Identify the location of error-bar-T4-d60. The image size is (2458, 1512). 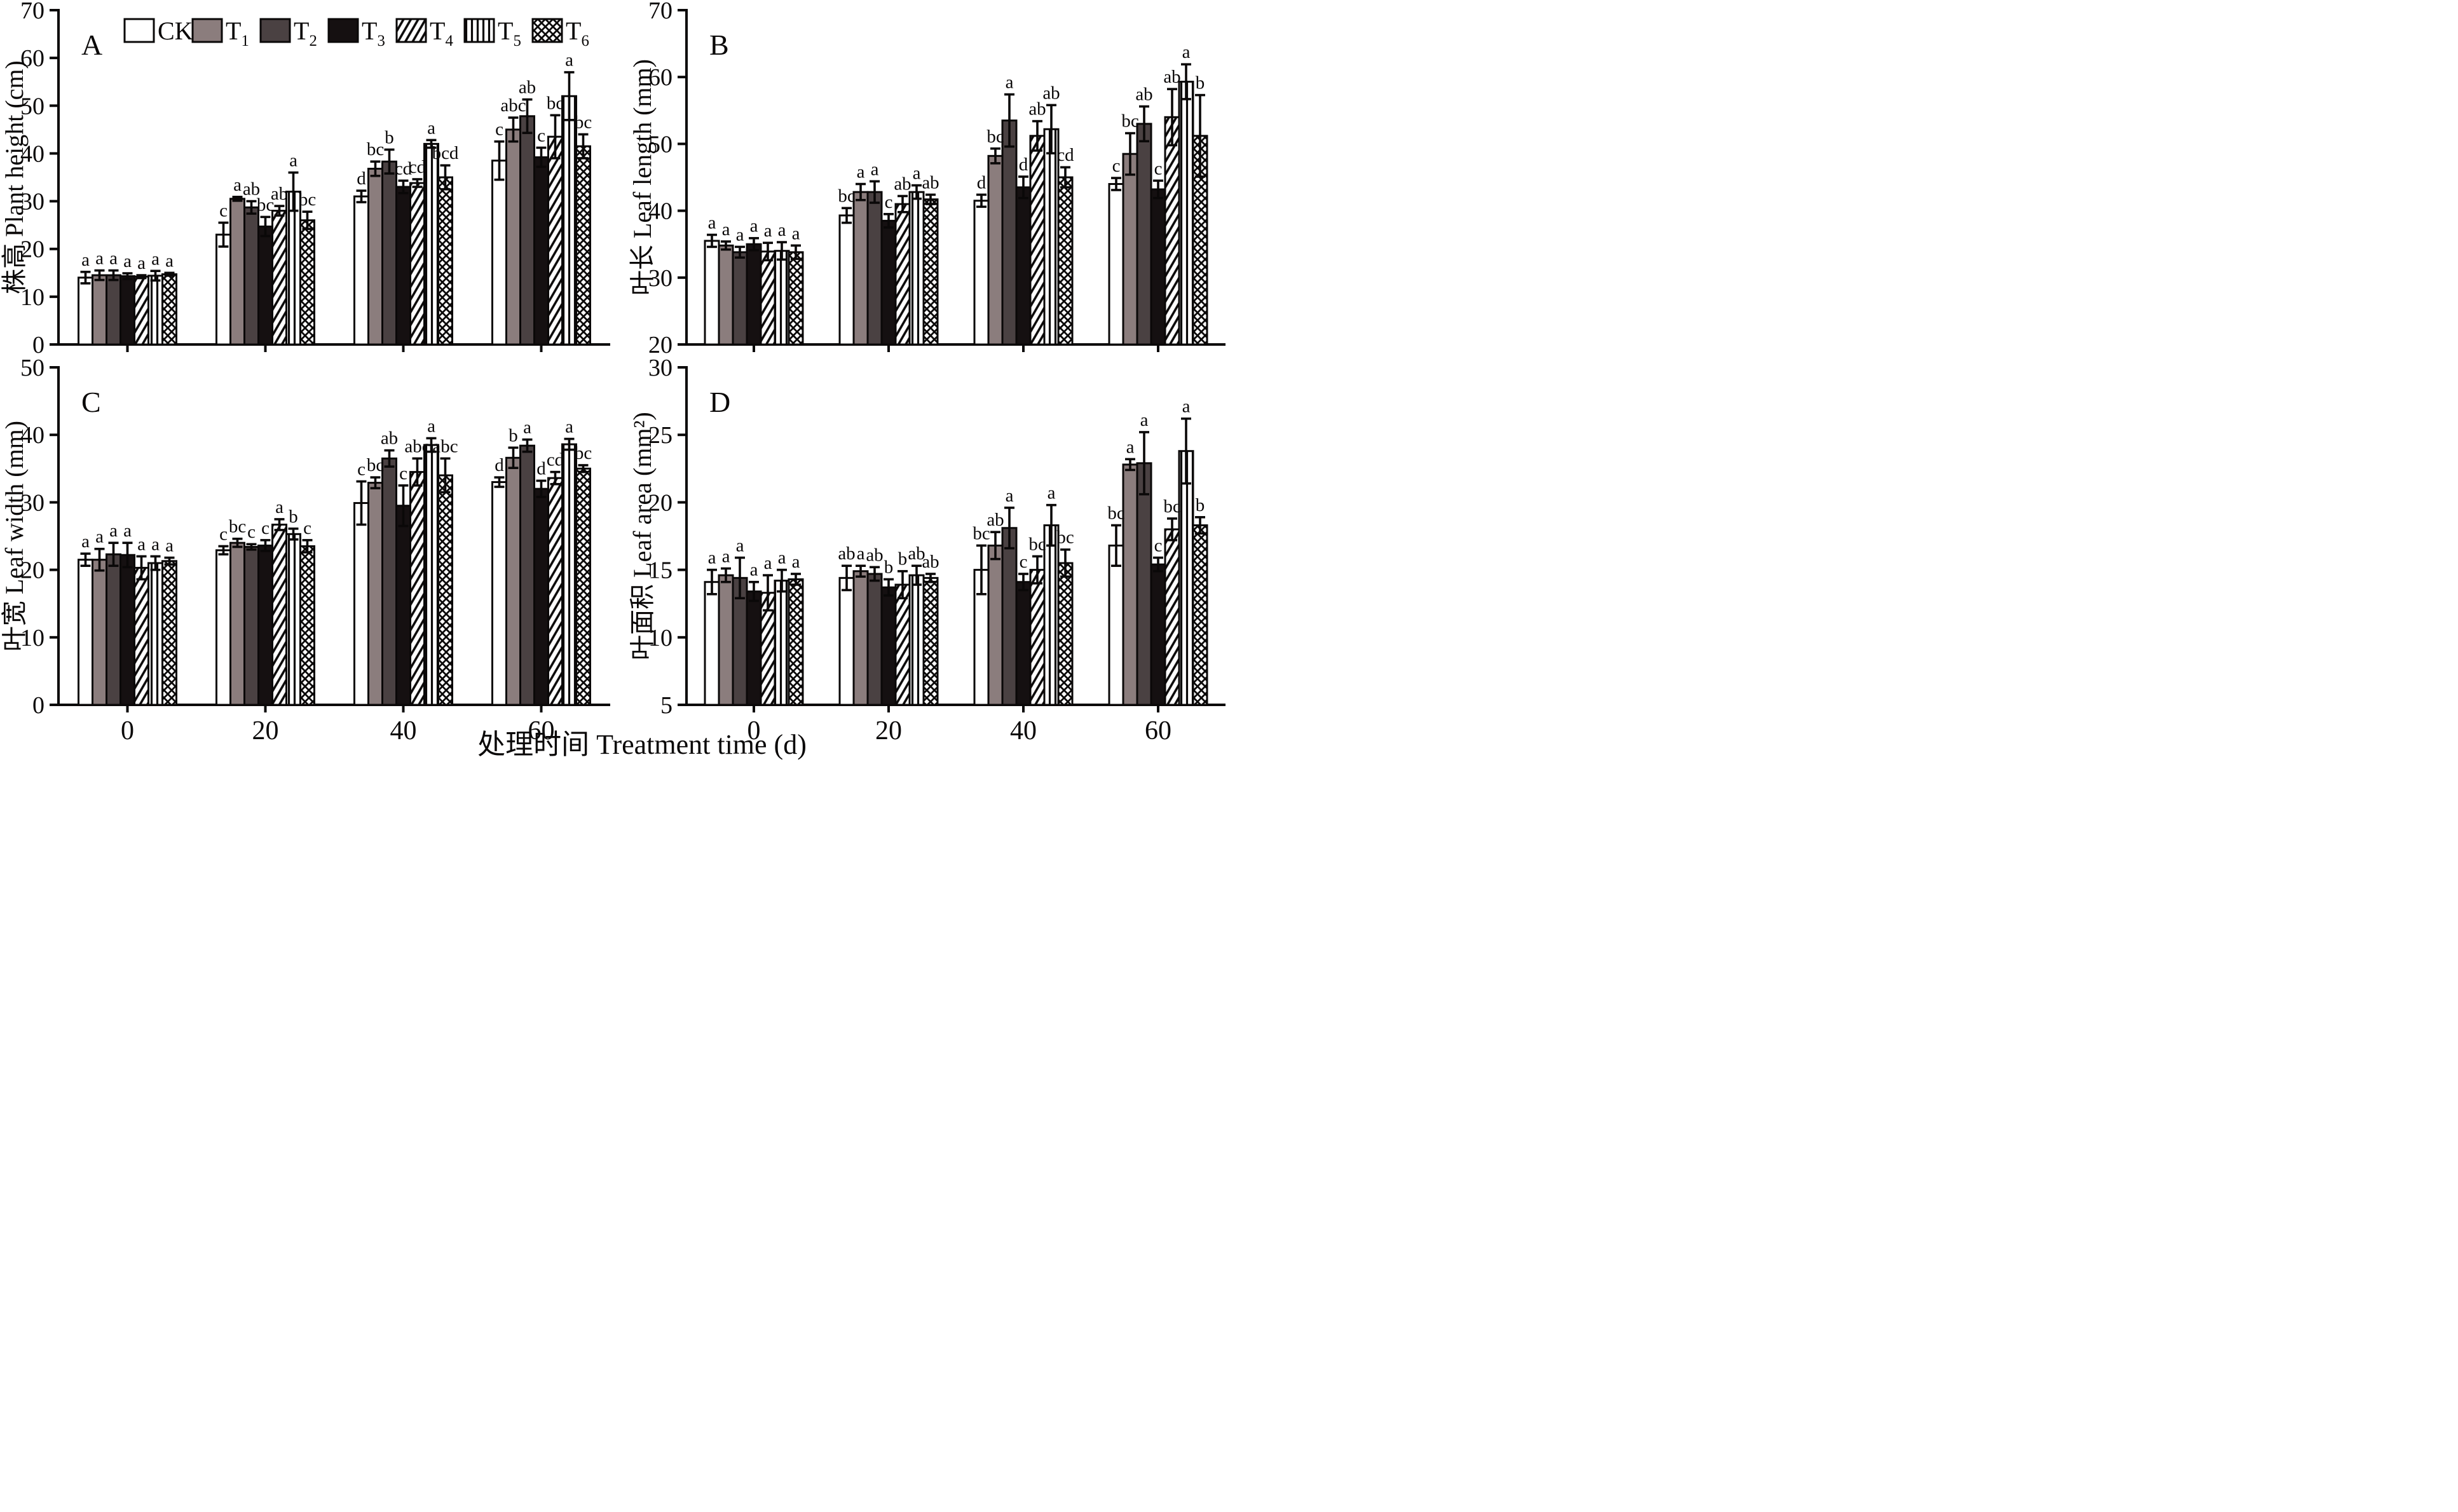
(1172, 529).